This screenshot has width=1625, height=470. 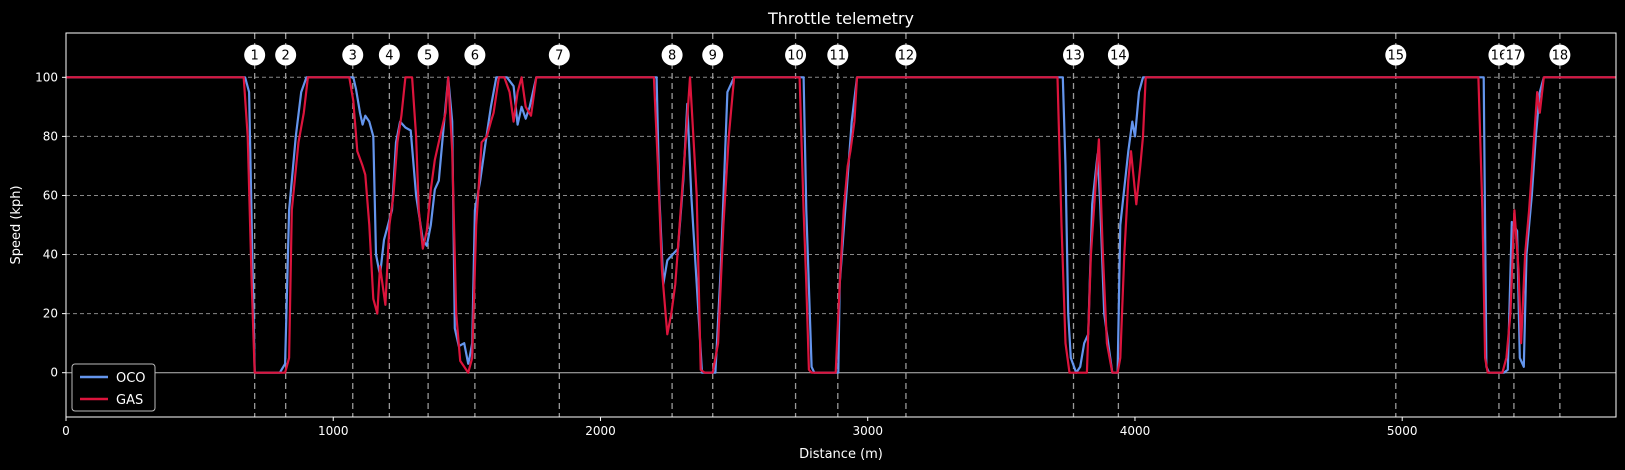 I want to click on corner-label: 10, so click(x=795, y=56).